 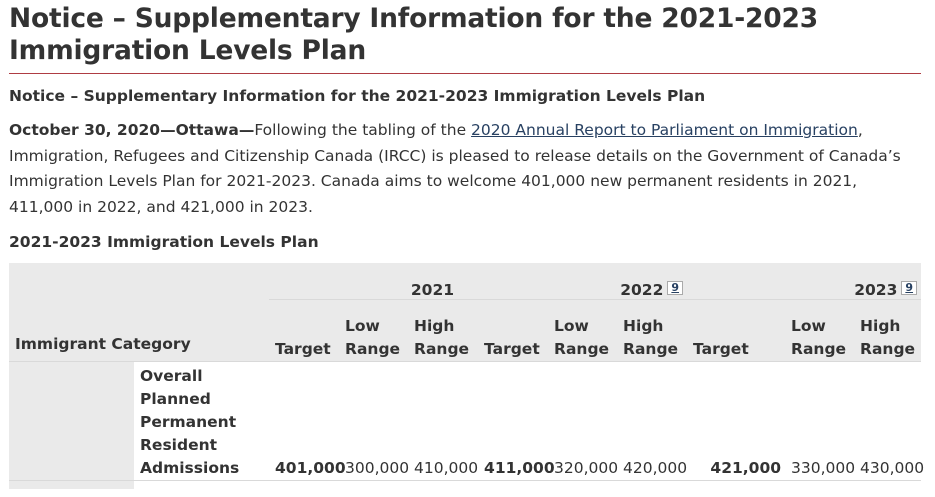 I want to click on target-2023: 421,000, so click(x=736, y=421).